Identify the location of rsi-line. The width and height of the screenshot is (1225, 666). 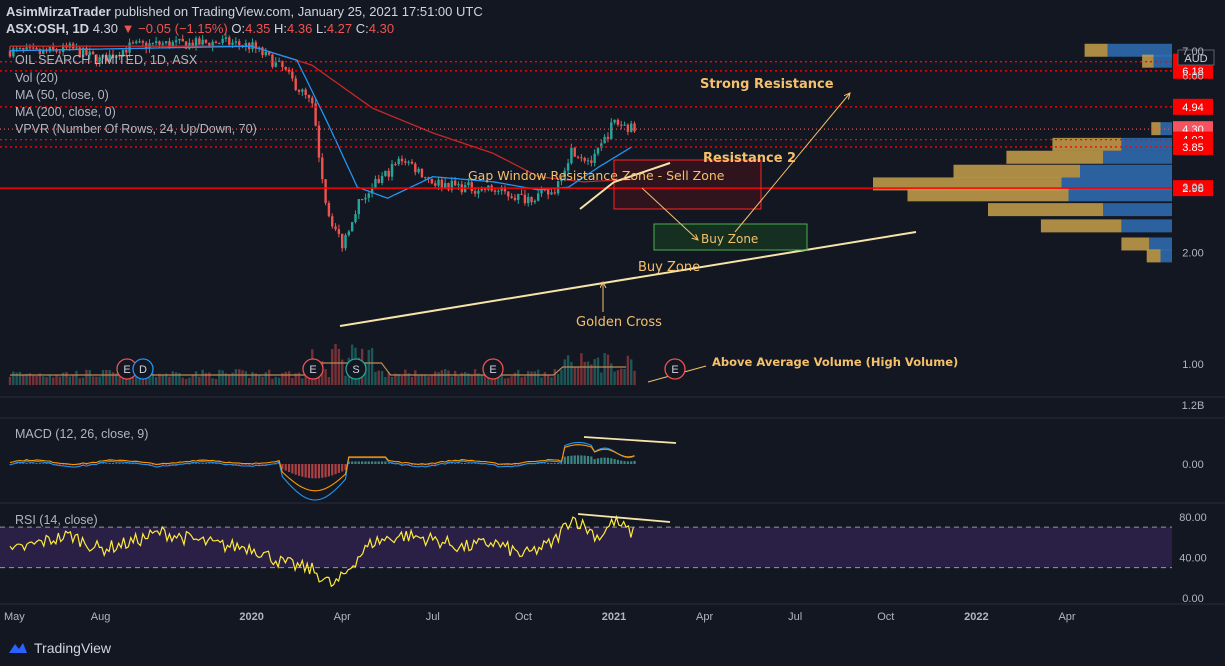
(321, 551).